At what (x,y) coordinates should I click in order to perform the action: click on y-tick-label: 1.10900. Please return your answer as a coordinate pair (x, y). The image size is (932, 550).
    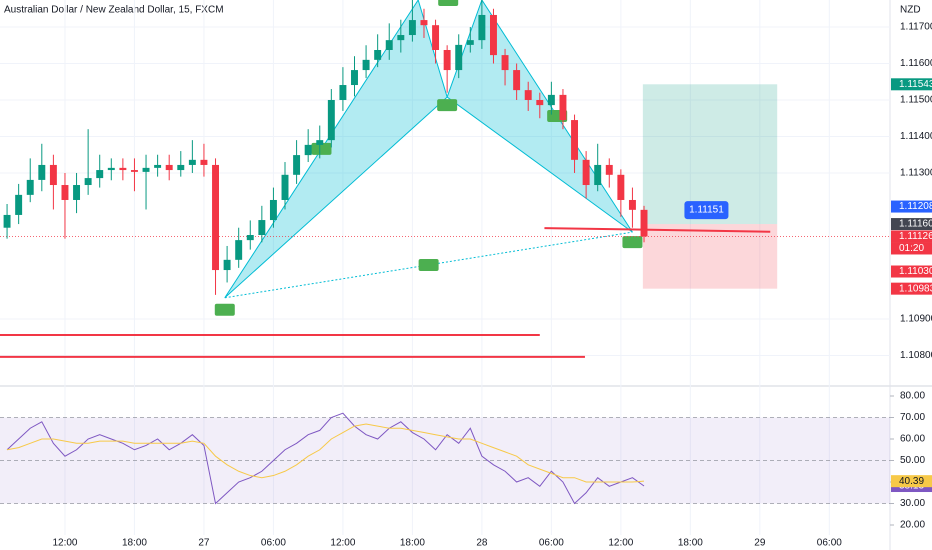
    Looking at the image, I should click on (916, 319).